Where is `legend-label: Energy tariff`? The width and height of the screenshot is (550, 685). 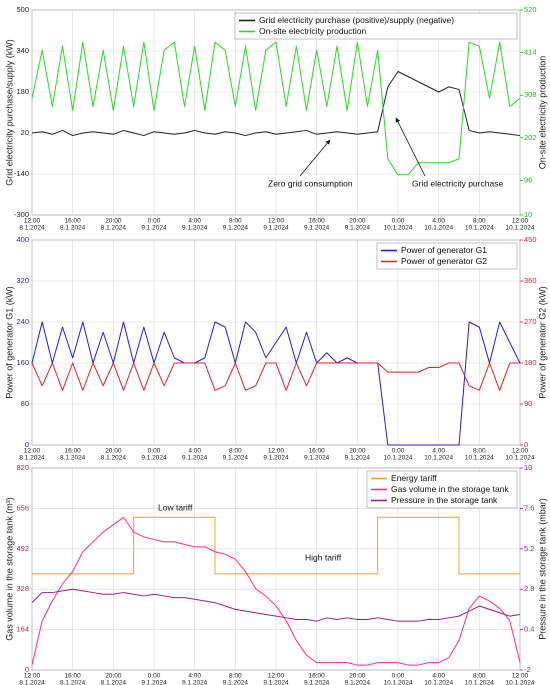 legend-label: Energy tariff is located at coordinates (414, 478).